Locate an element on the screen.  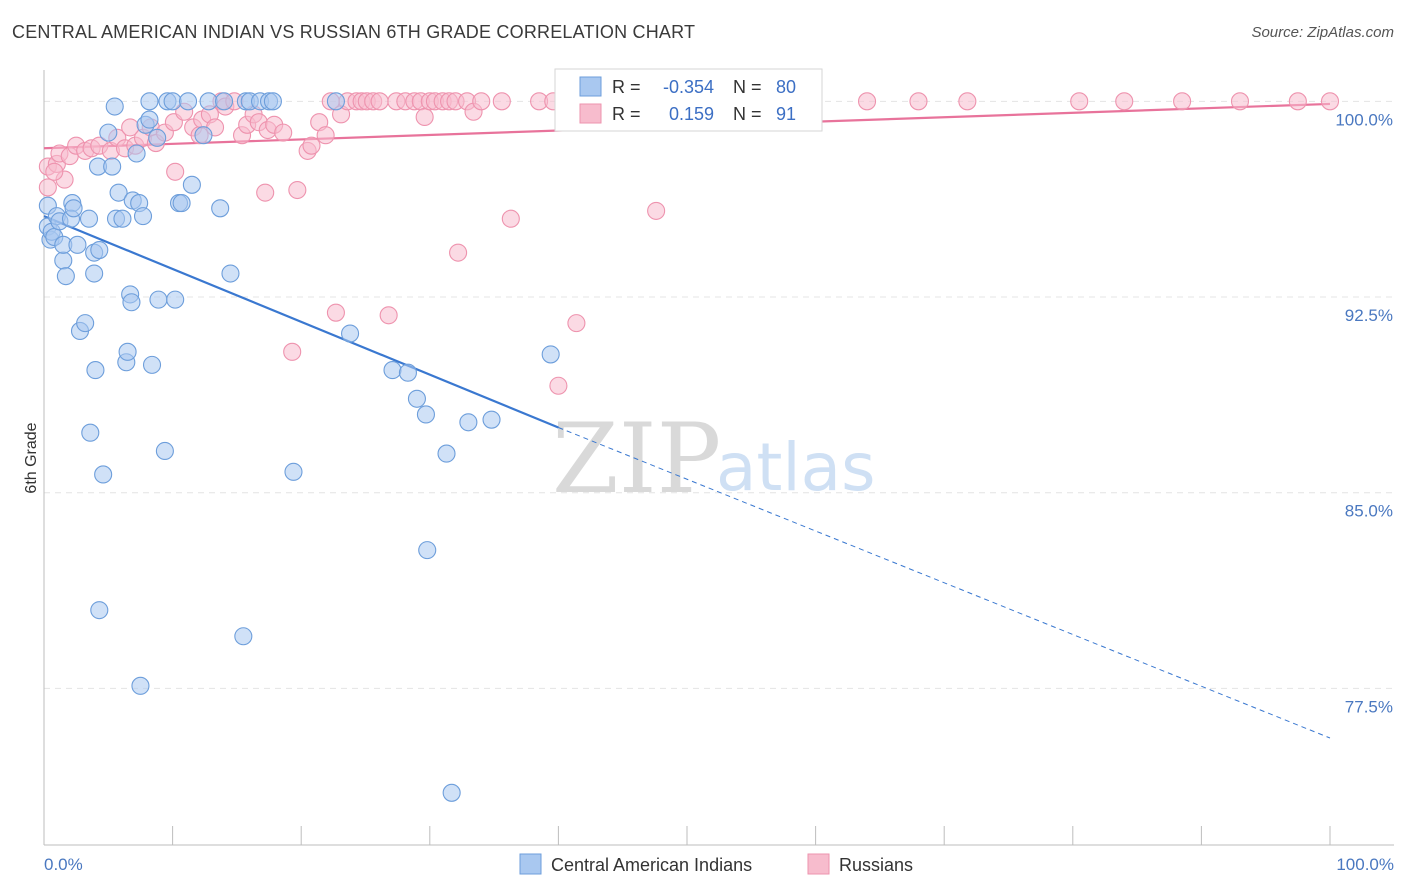
watermark: ZIP atlas is located at coordinates (714, 459).